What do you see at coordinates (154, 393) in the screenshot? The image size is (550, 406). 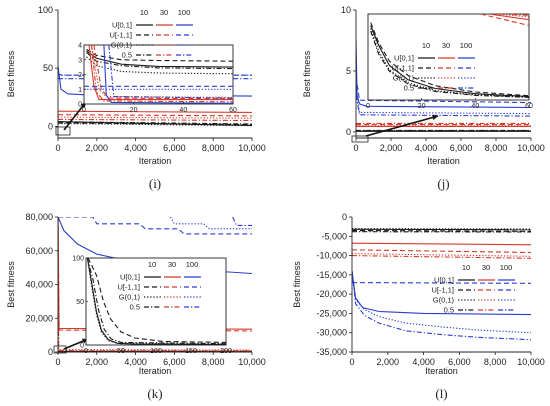 I see `panel-caption: (k)` at bounding box center [154, 393].